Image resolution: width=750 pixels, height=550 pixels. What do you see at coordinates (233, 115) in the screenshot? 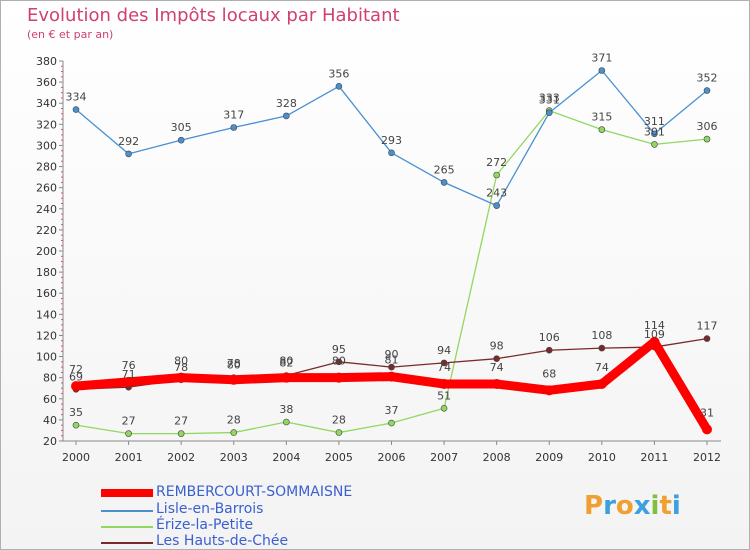
I see `data-label: 317` at bounding box center [233, 115].